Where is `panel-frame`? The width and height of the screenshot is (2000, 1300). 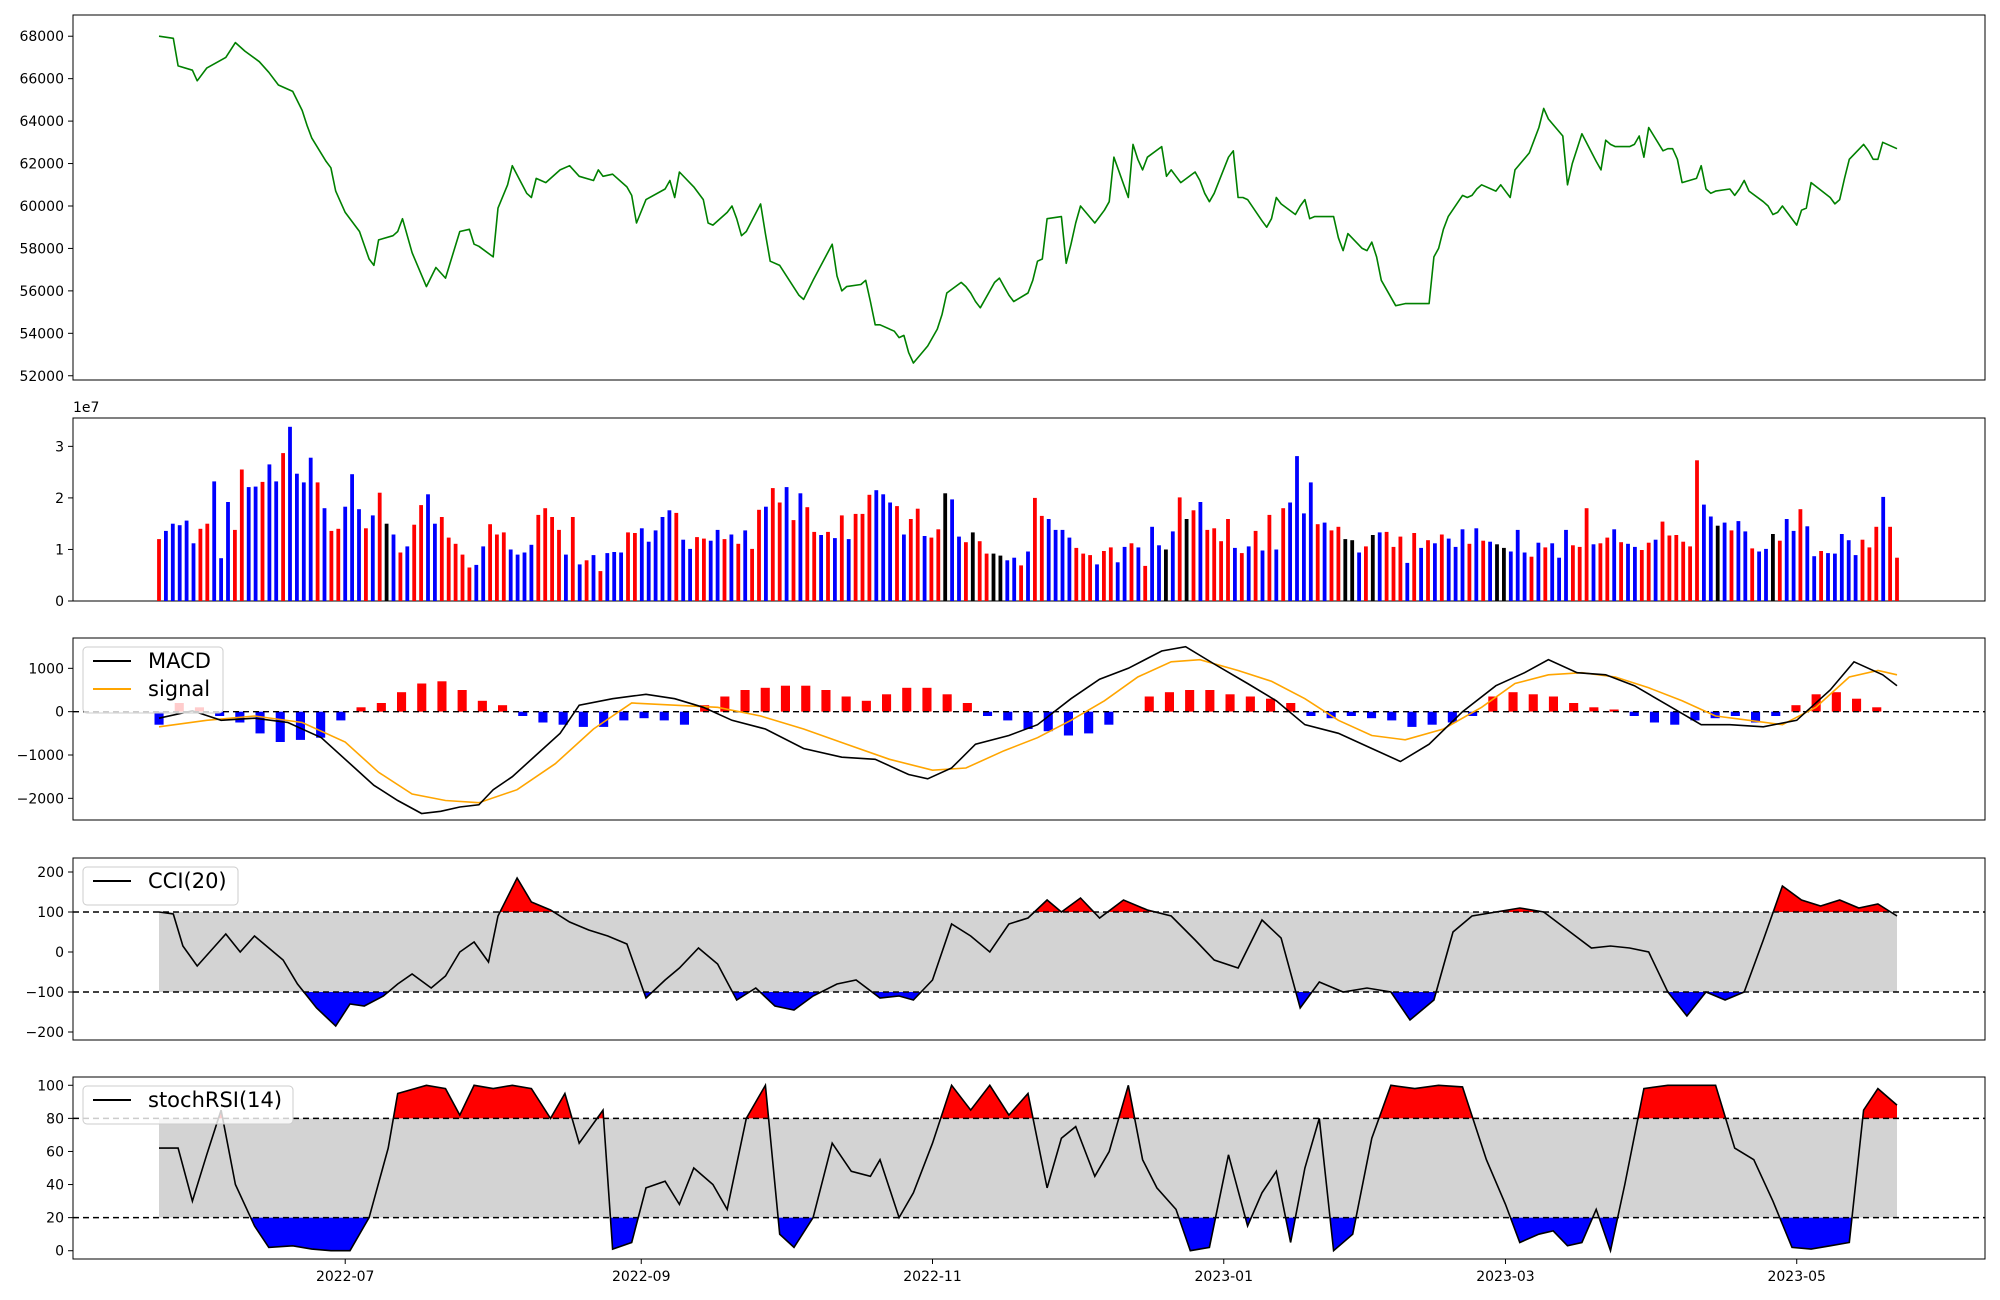 panel-frame is located at coordinates (1029, 949).